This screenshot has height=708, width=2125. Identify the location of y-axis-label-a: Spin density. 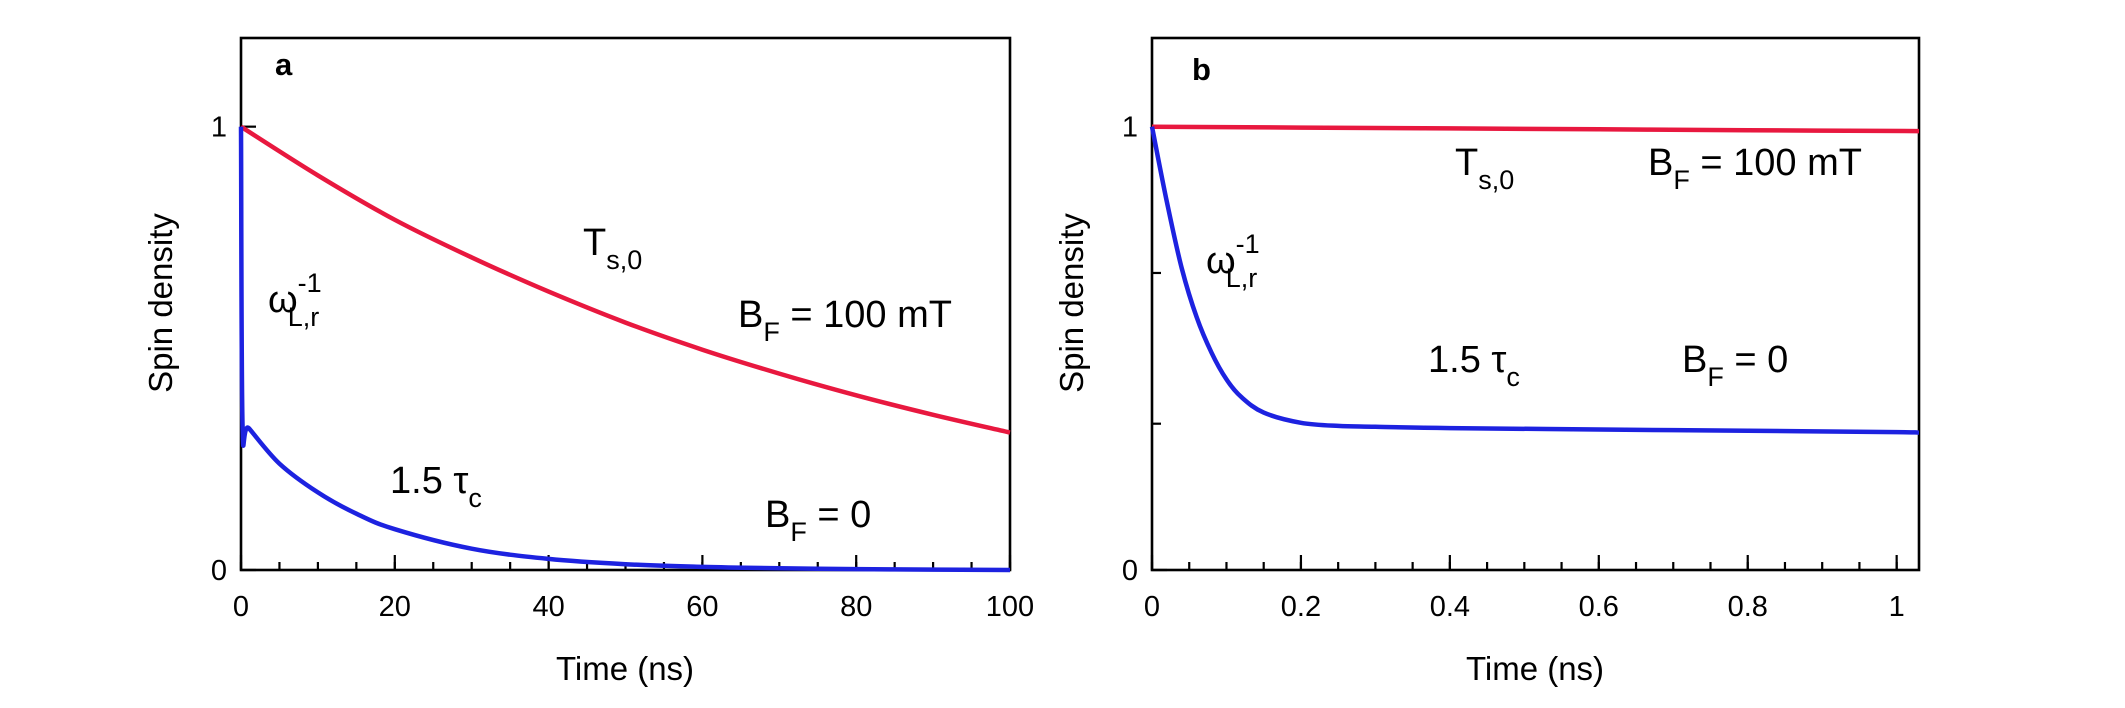
(160, 303).